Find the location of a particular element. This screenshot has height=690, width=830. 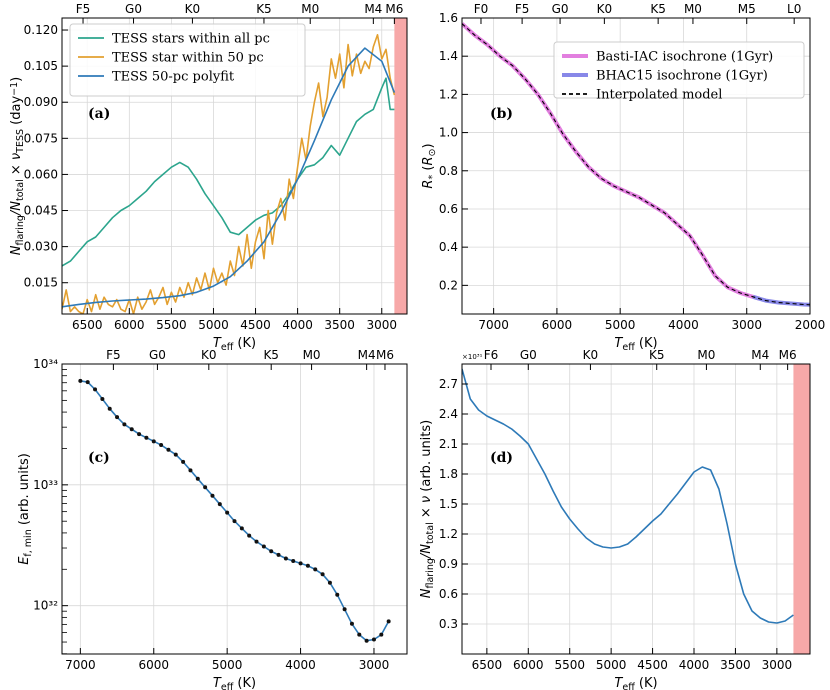

x-tick-label: 5500 is located at coordinates (569, 665).